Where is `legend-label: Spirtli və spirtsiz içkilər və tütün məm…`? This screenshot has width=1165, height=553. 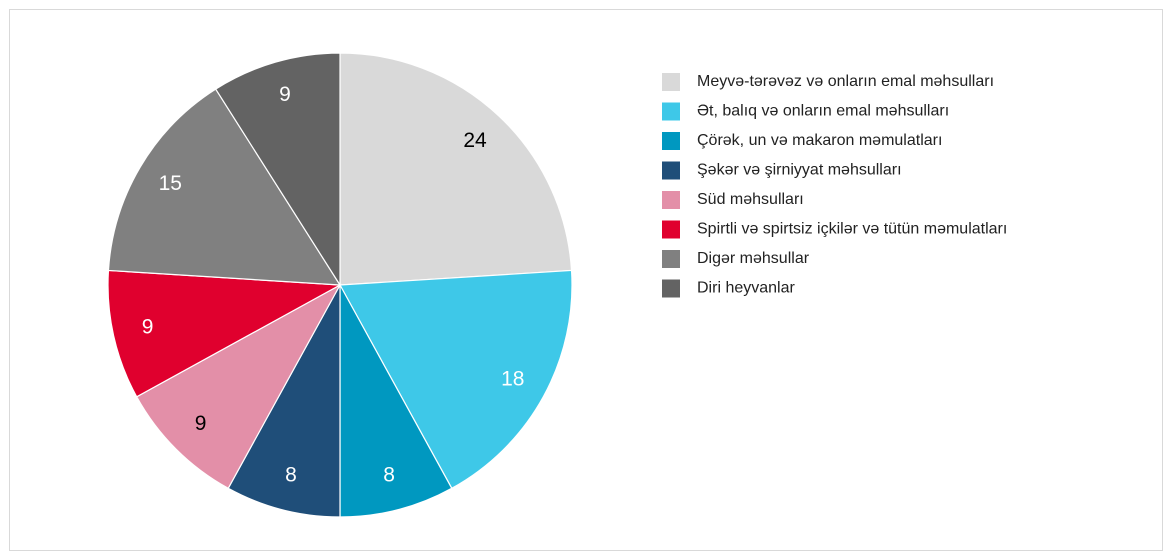
legend-label: Spirtli və spirtsiz içkilər və tütün məm… is located at coordinates (852, 229).